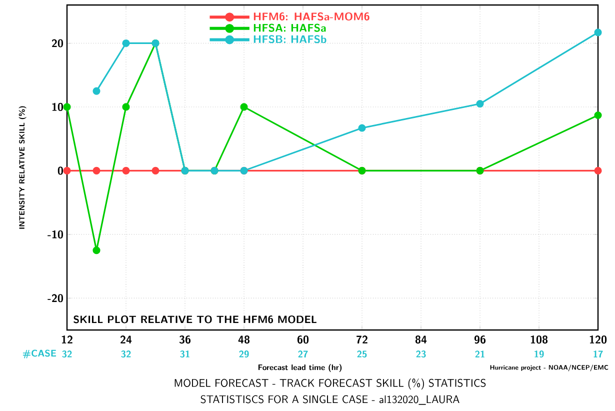  Describe the element at coordinates (421, 340) in the screenshot. I see `x-tick-label: 84` at that location.